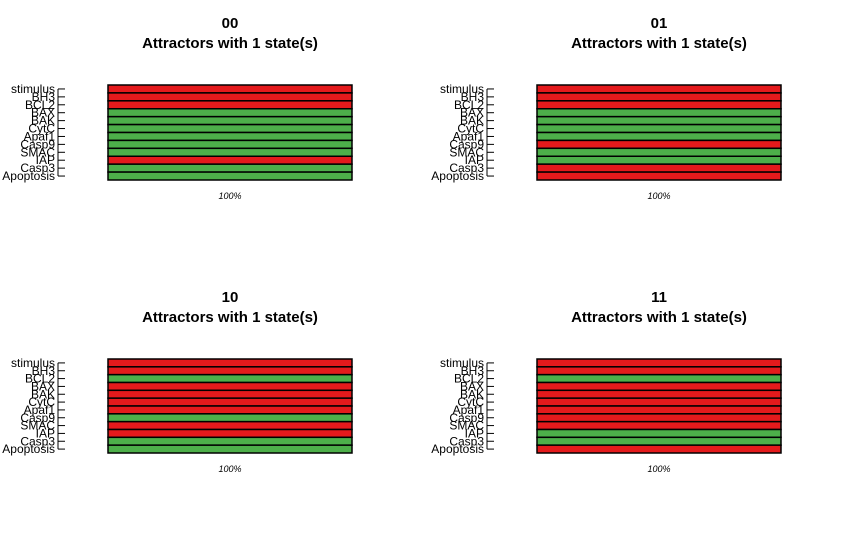  I want to click on panel-title: 10, so click(230, 297).